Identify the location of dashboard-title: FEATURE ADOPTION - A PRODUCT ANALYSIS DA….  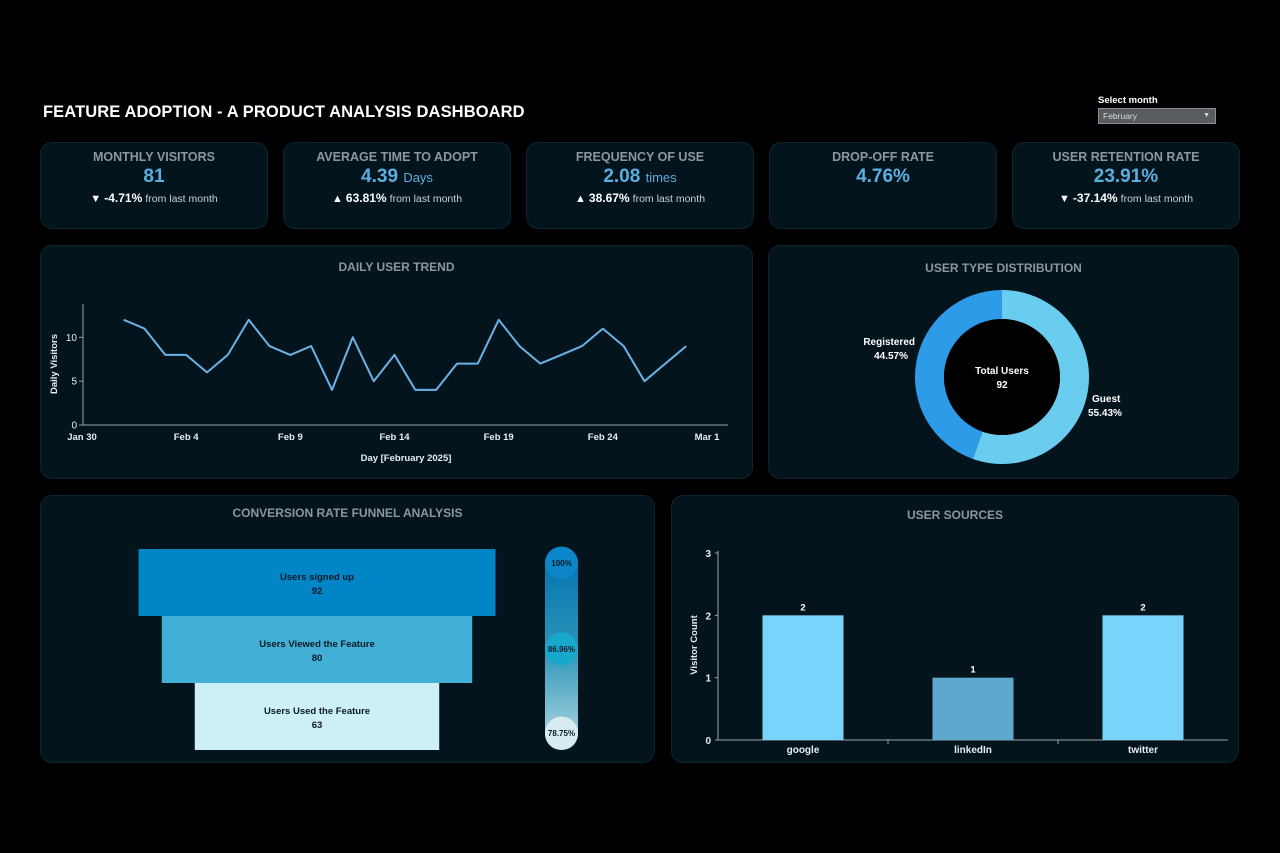
(284, 112).